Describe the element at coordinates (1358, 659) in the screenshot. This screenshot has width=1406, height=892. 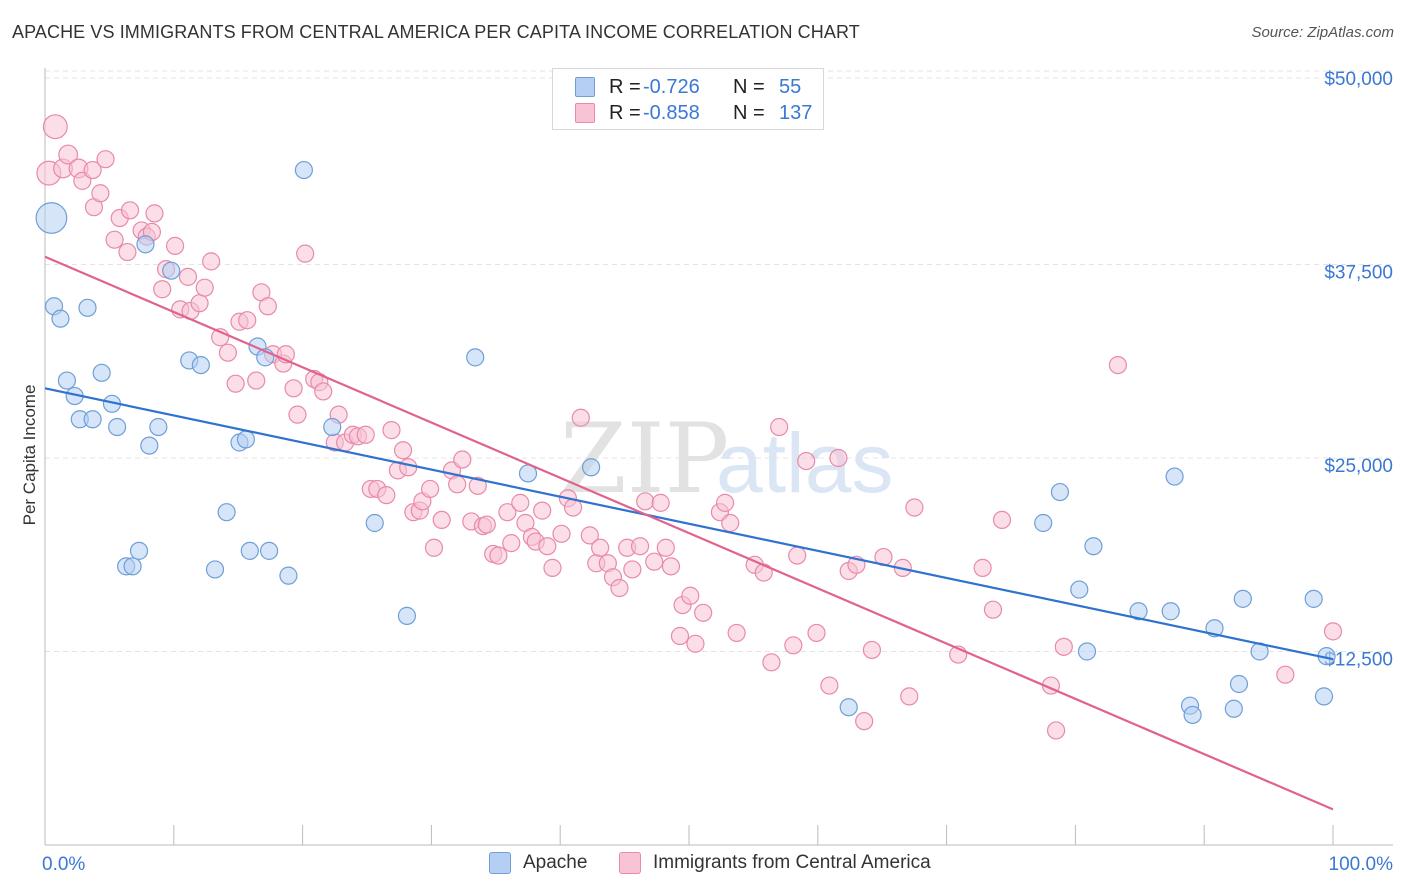
I see `y-tick-label: $12,500` at that location.